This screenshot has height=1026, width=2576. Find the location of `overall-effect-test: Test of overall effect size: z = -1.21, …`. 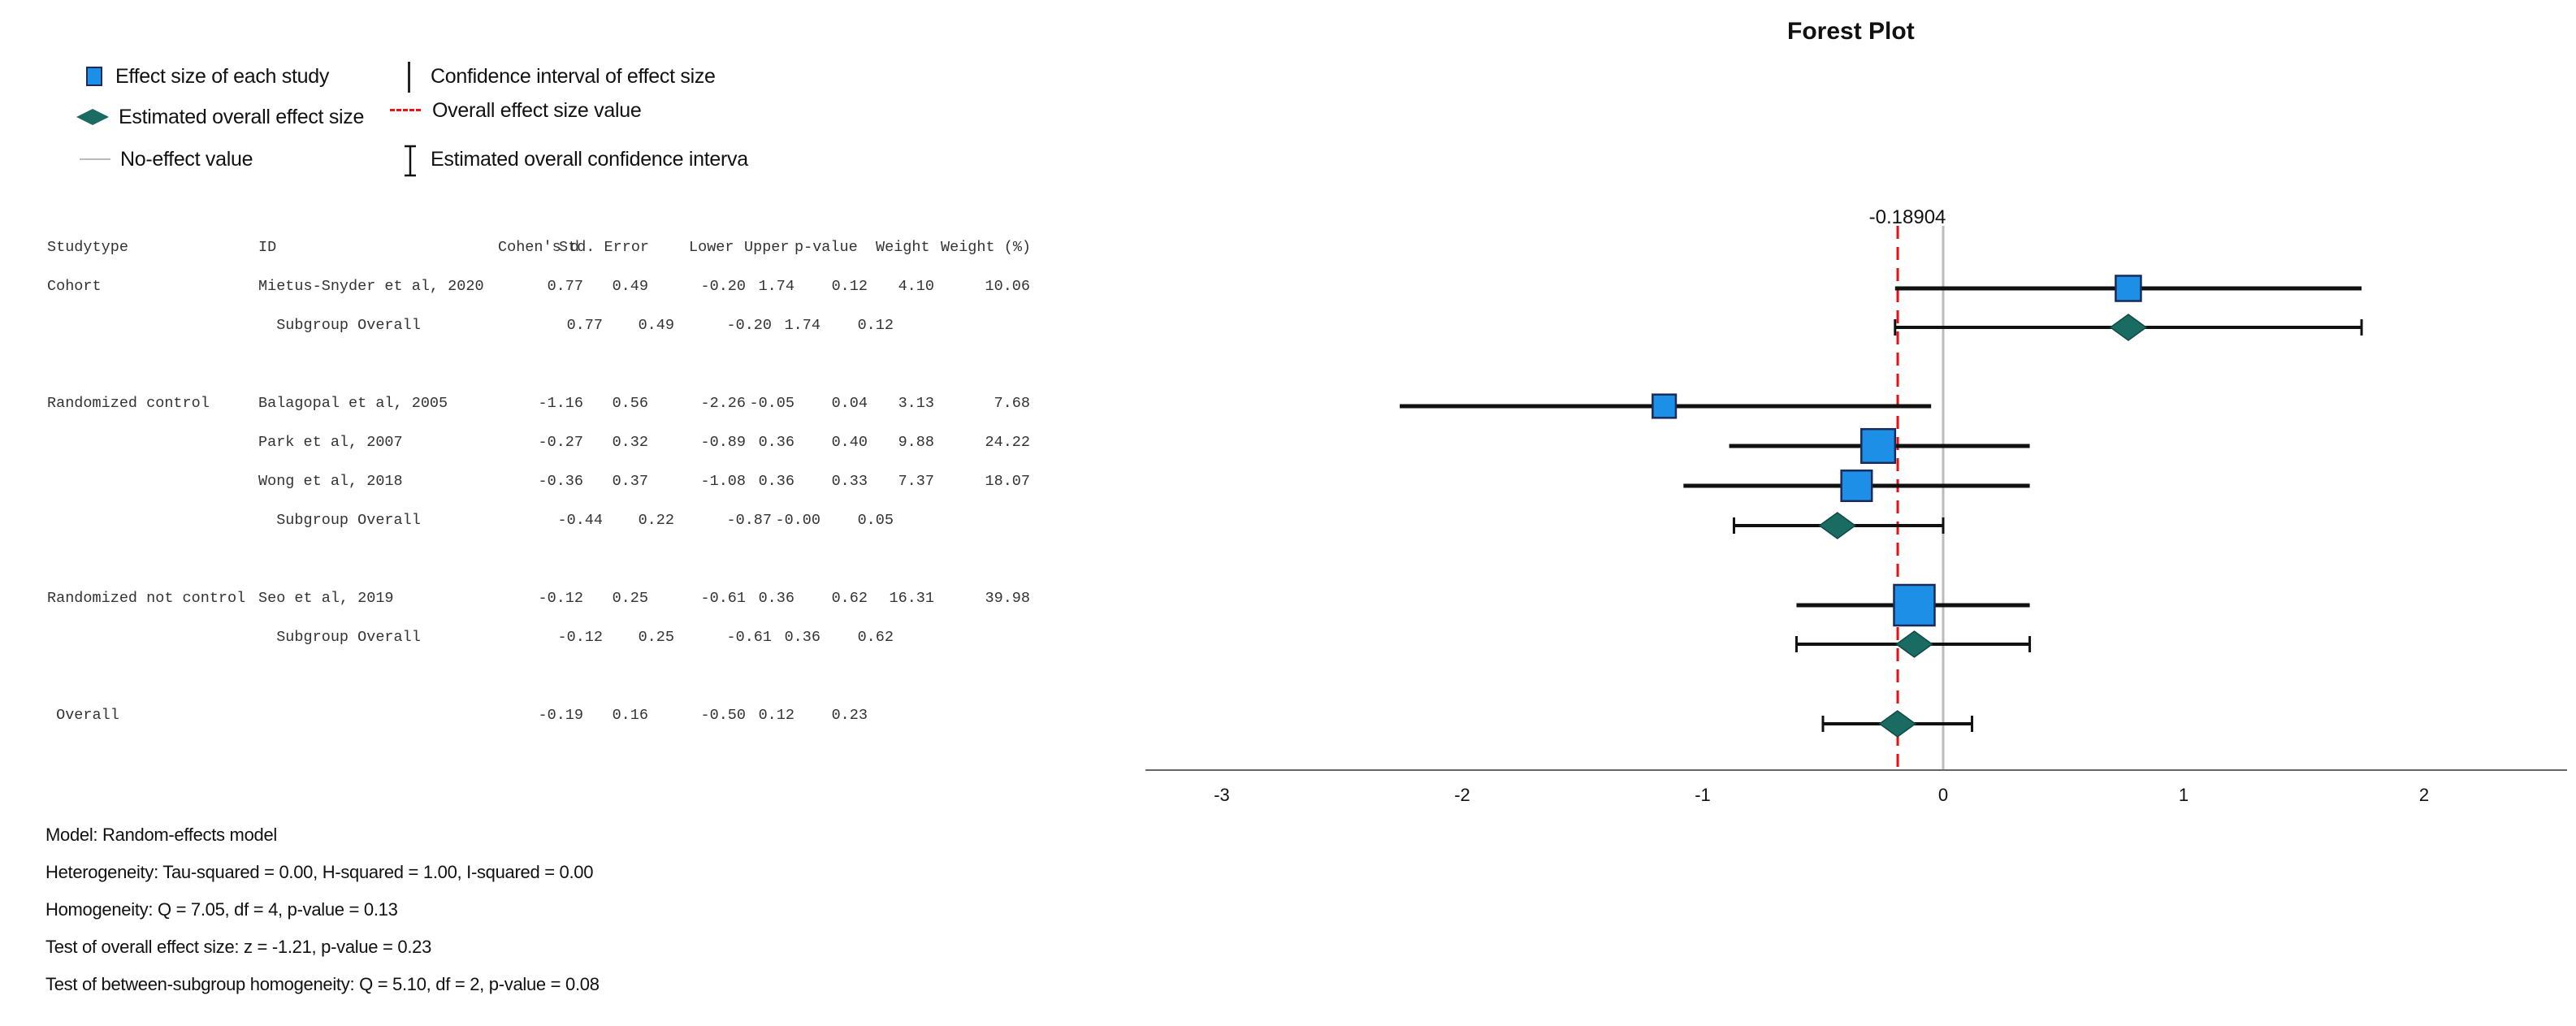

overall-effect-test: Test of overall effect size: z = -1.21, … is located at coordinates (238, 947).